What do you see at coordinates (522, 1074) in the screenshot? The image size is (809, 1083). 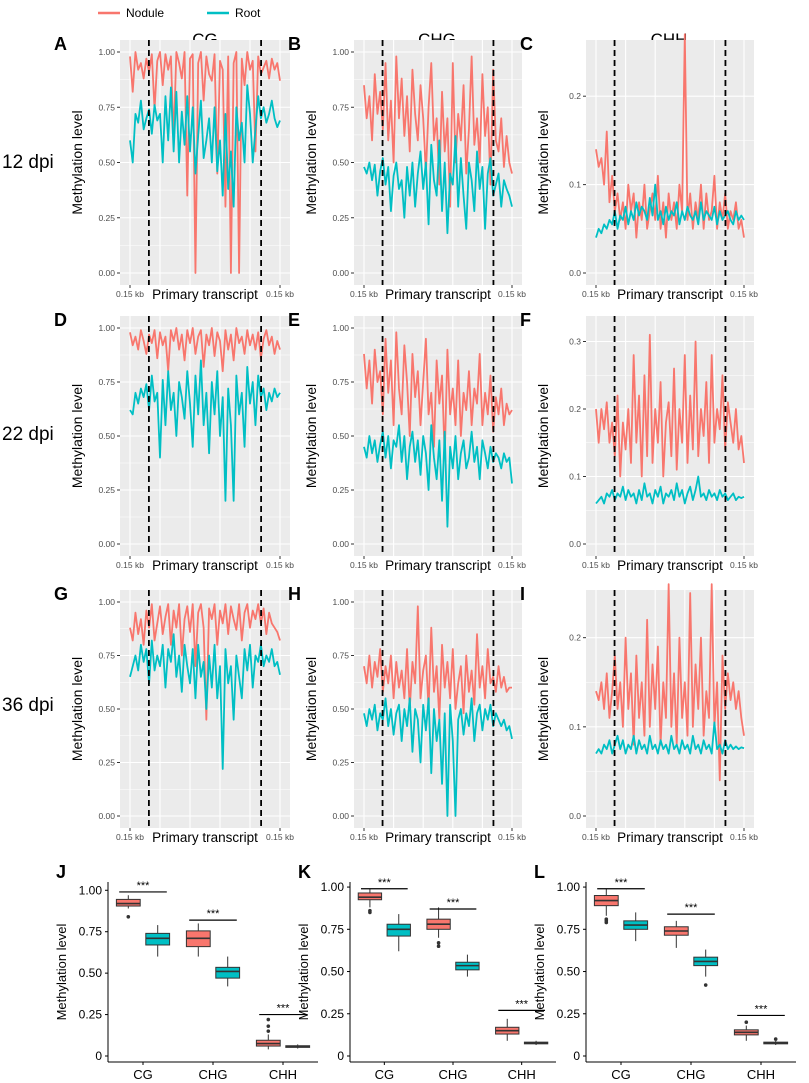 I see `x-category-label: CHH` at bounding box center [522, 1074].